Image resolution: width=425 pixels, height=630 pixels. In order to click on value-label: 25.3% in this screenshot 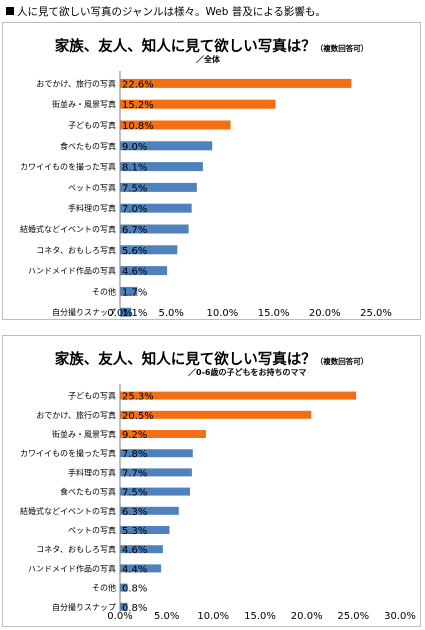, I will do `click(138, 397)`.